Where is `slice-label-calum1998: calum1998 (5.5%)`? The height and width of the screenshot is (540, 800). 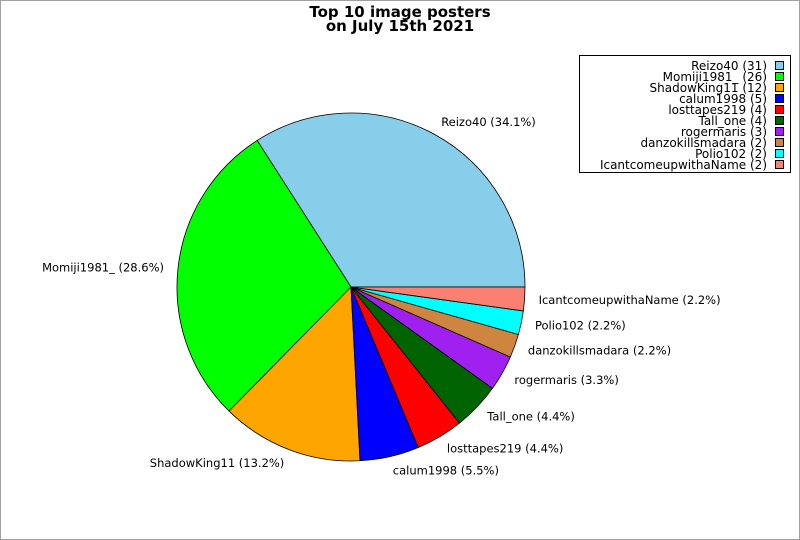
slice-label-calum1998: calum1998 (5.5%) is located at coordinates (446, 470).